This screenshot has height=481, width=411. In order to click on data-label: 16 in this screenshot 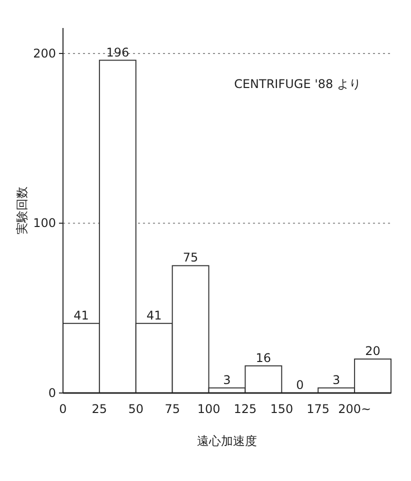, I will do `click(264, 357)`.